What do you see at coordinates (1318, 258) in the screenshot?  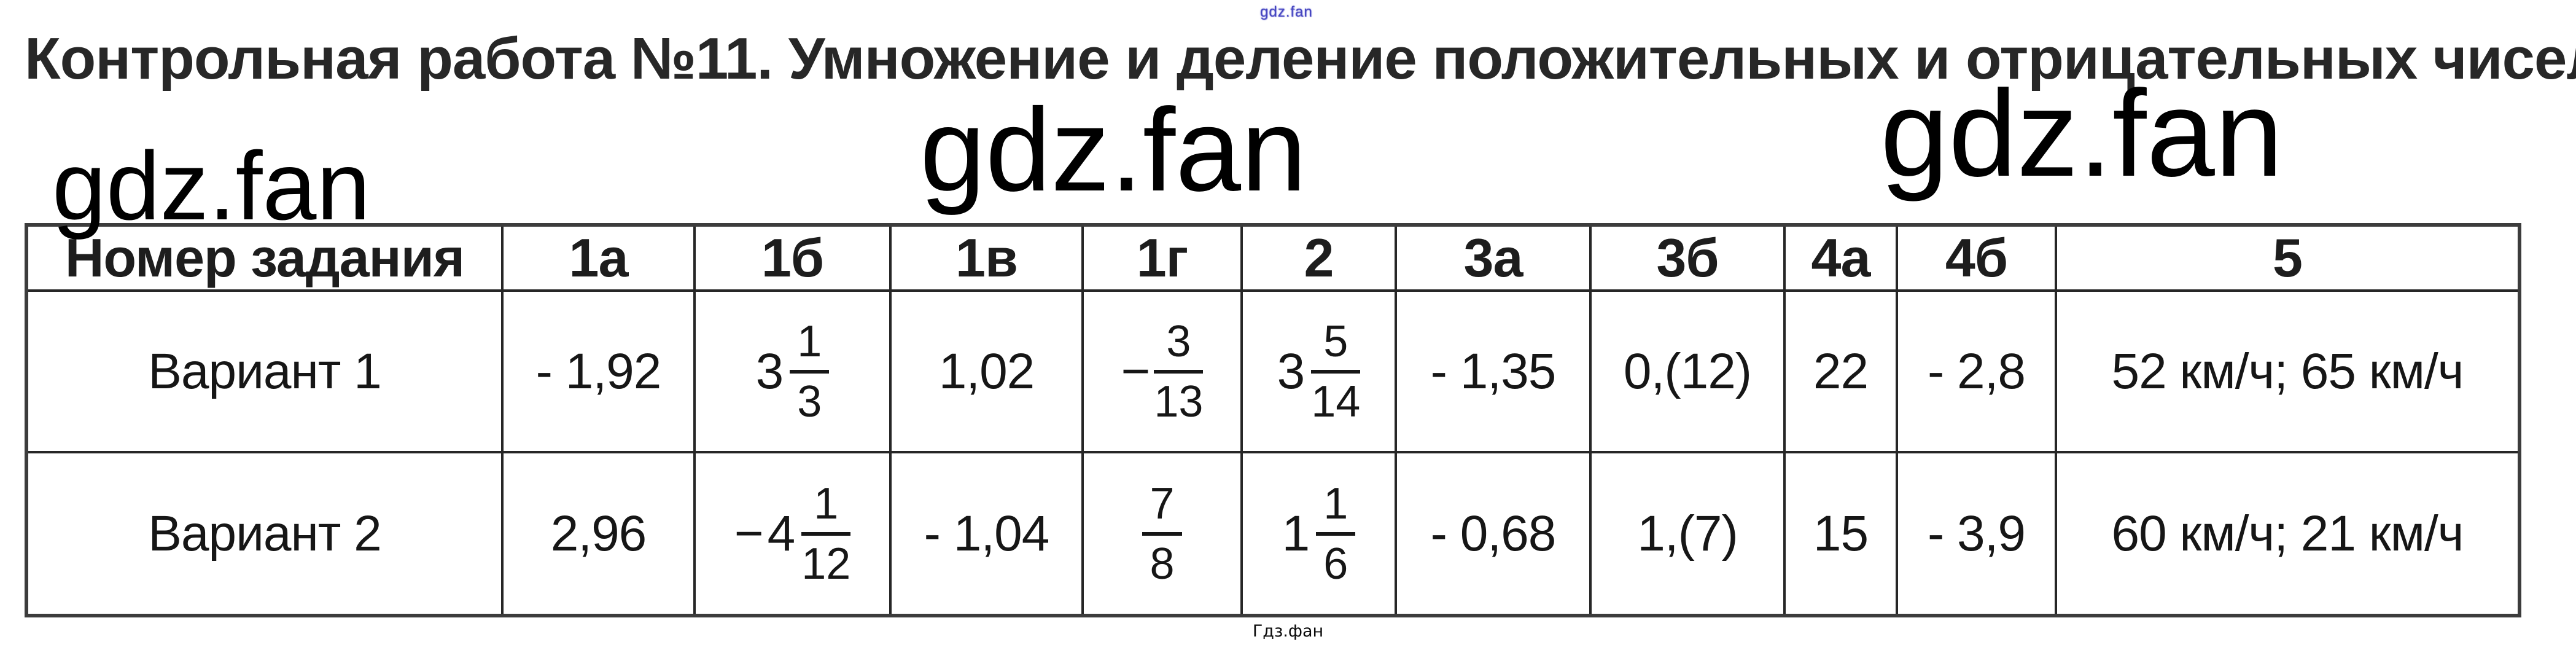 I see `col-header-2: 2` at bounding box center [1318, 258].